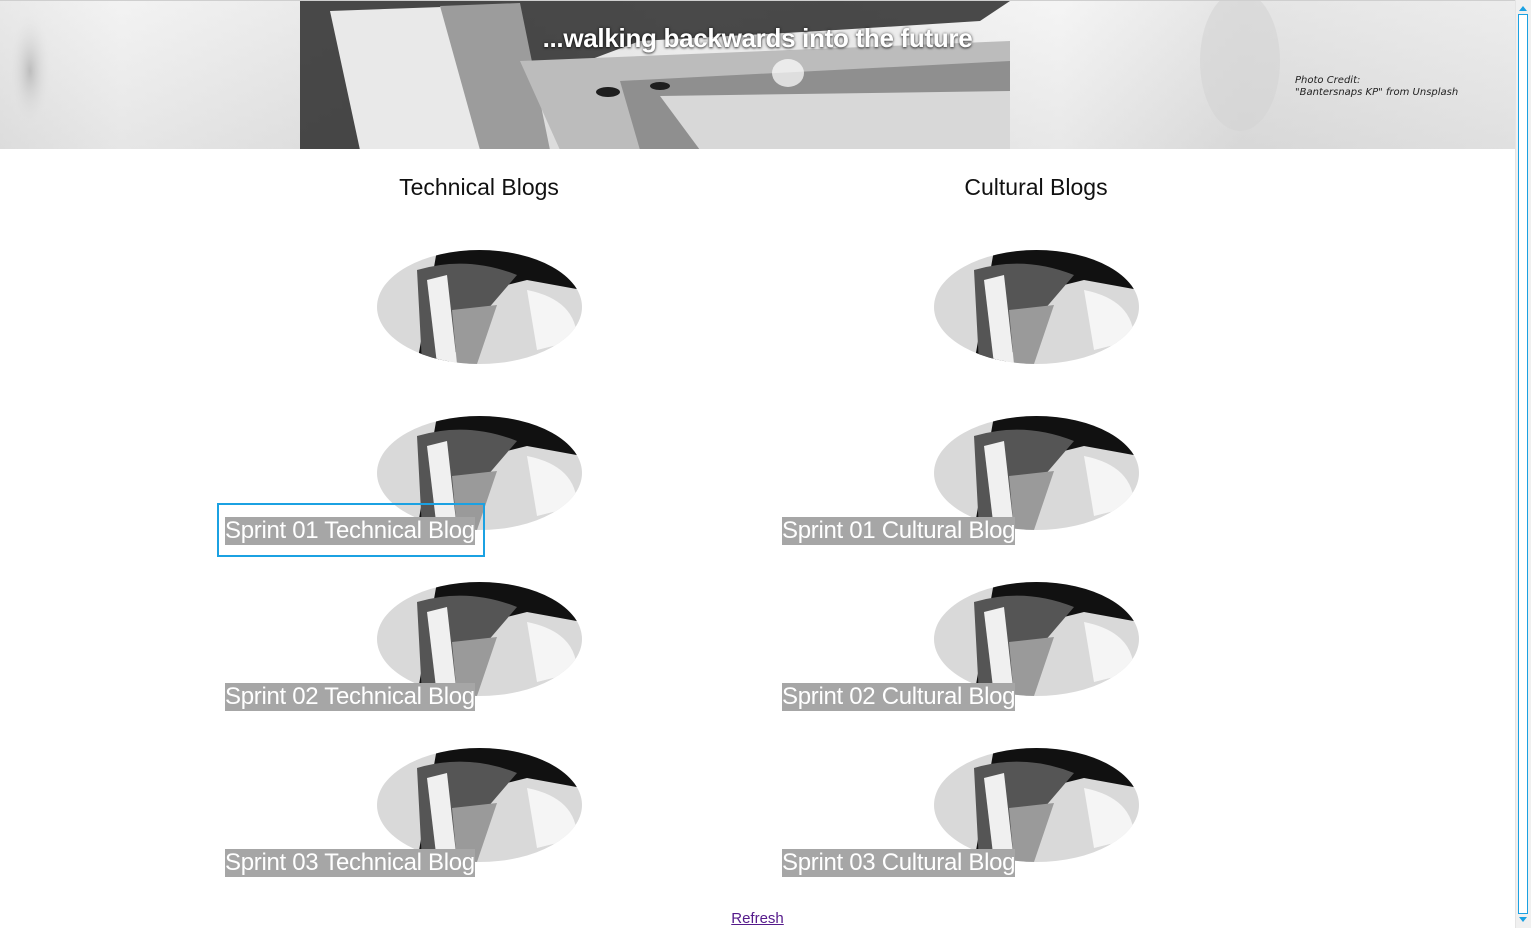  I want to click on sprint-03-cultural-blog-link: Sprint 03 Cultural Blog, so click(899, 863).